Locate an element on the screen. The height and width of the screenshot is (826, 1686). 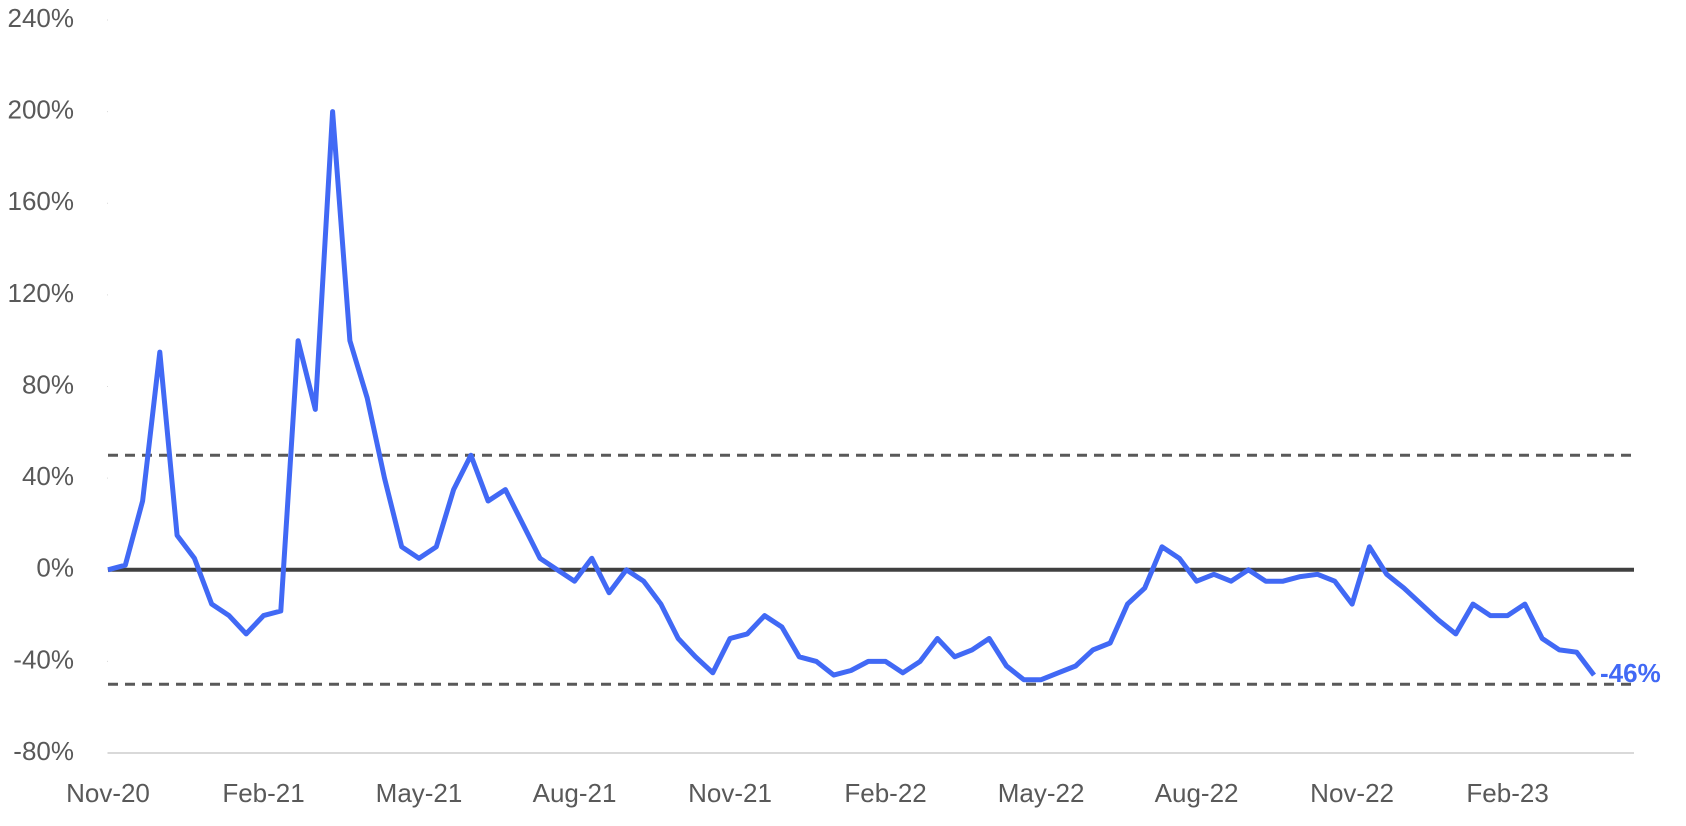
y-tick-label: 0% is located at coordinates (55, 568).